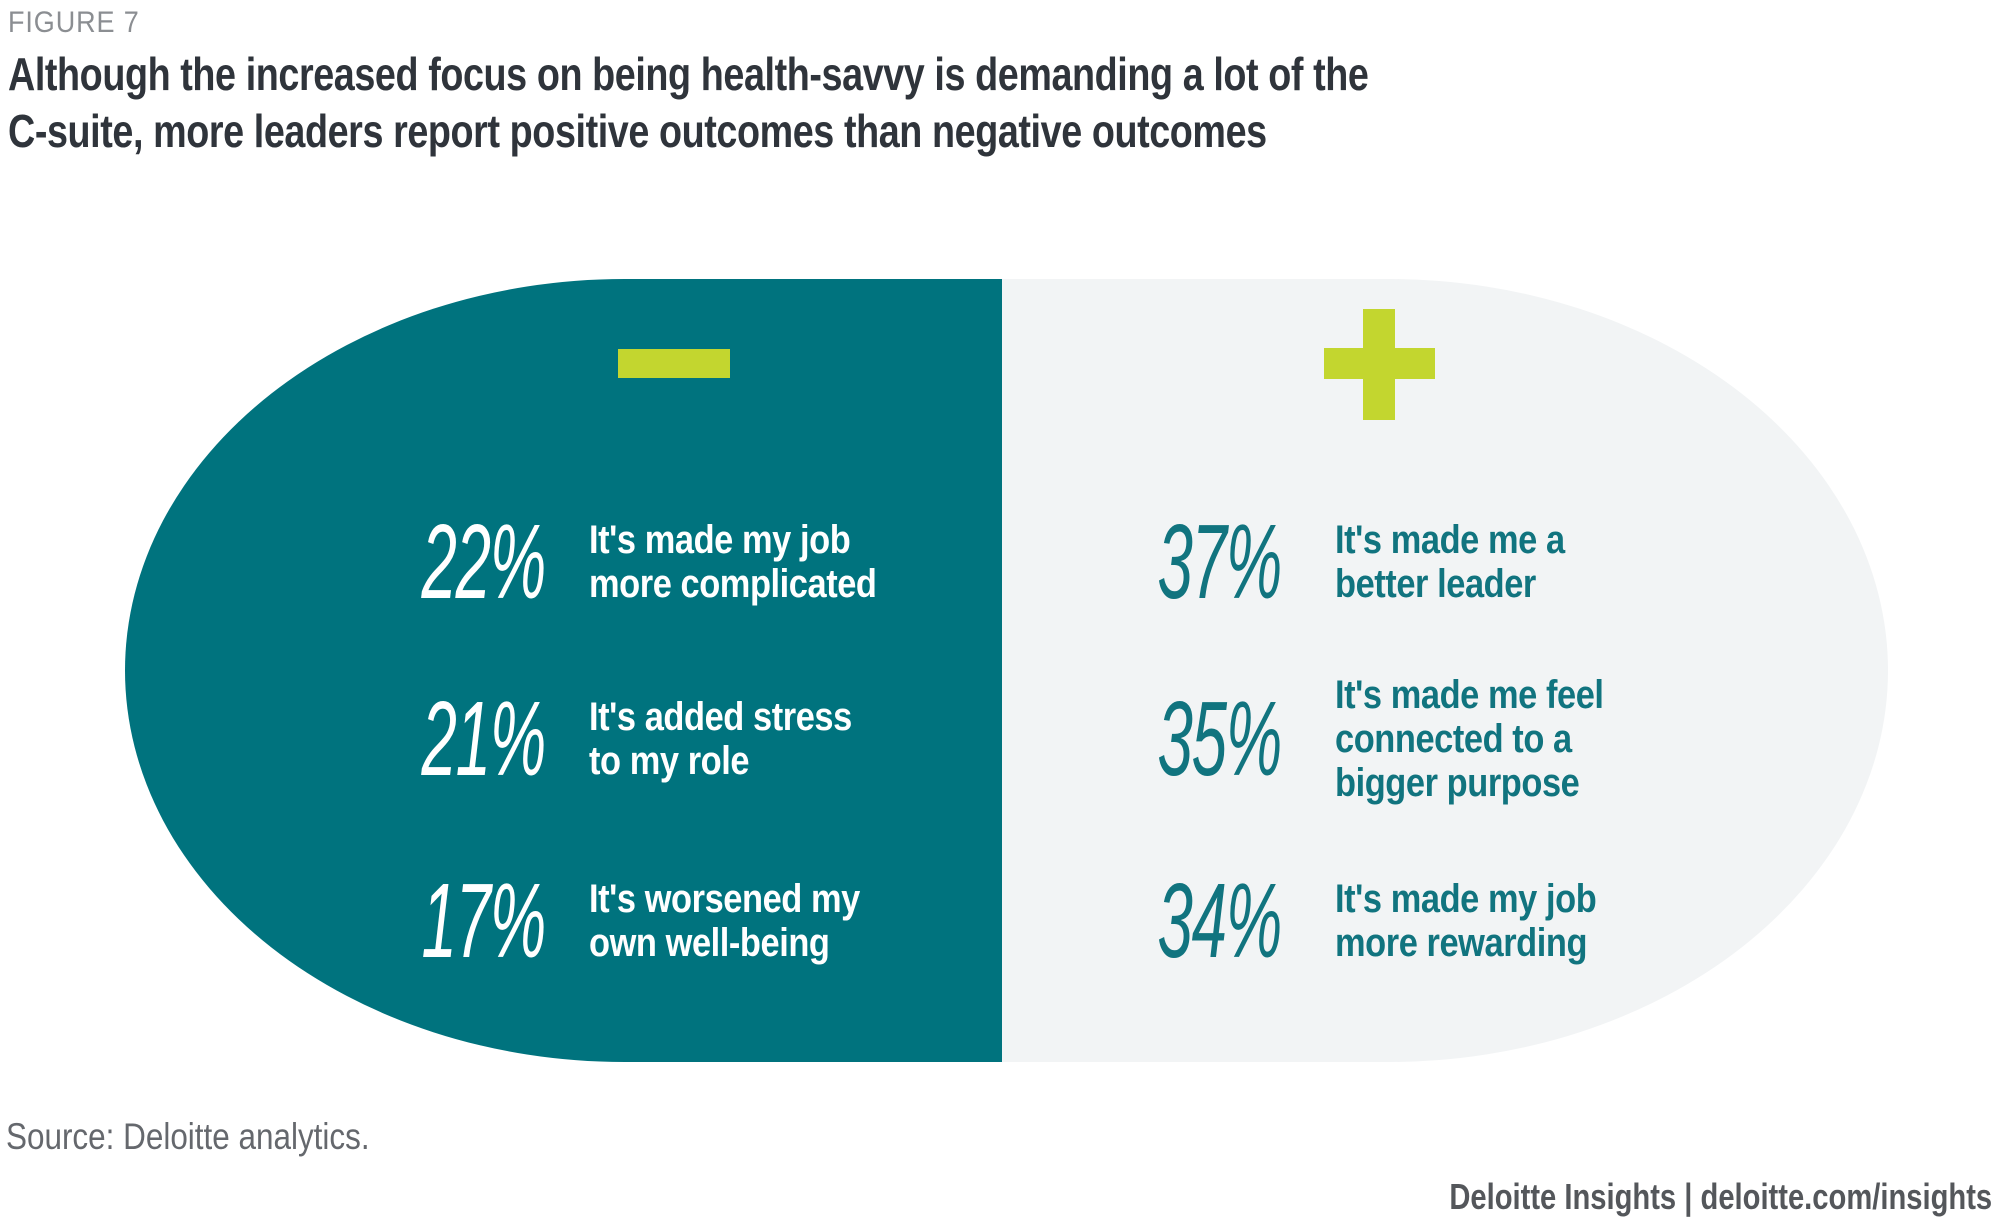 Image resolution: width=2000 pixels, height=1218 pixels. I want to click on stat-label: It's made me a better leader, so click(1450, 562).